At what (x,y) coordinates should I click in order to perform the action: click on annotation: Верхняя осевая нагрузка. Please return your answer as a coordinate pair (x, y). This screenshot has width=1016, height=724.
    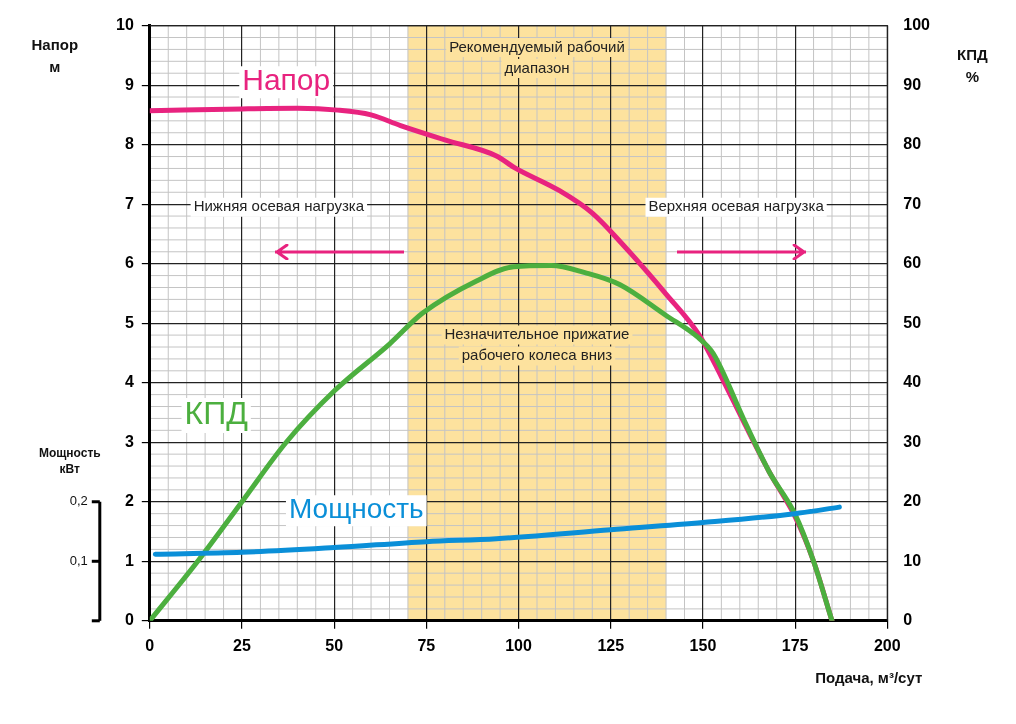
    Looking at the image, I should click on (736, 206).